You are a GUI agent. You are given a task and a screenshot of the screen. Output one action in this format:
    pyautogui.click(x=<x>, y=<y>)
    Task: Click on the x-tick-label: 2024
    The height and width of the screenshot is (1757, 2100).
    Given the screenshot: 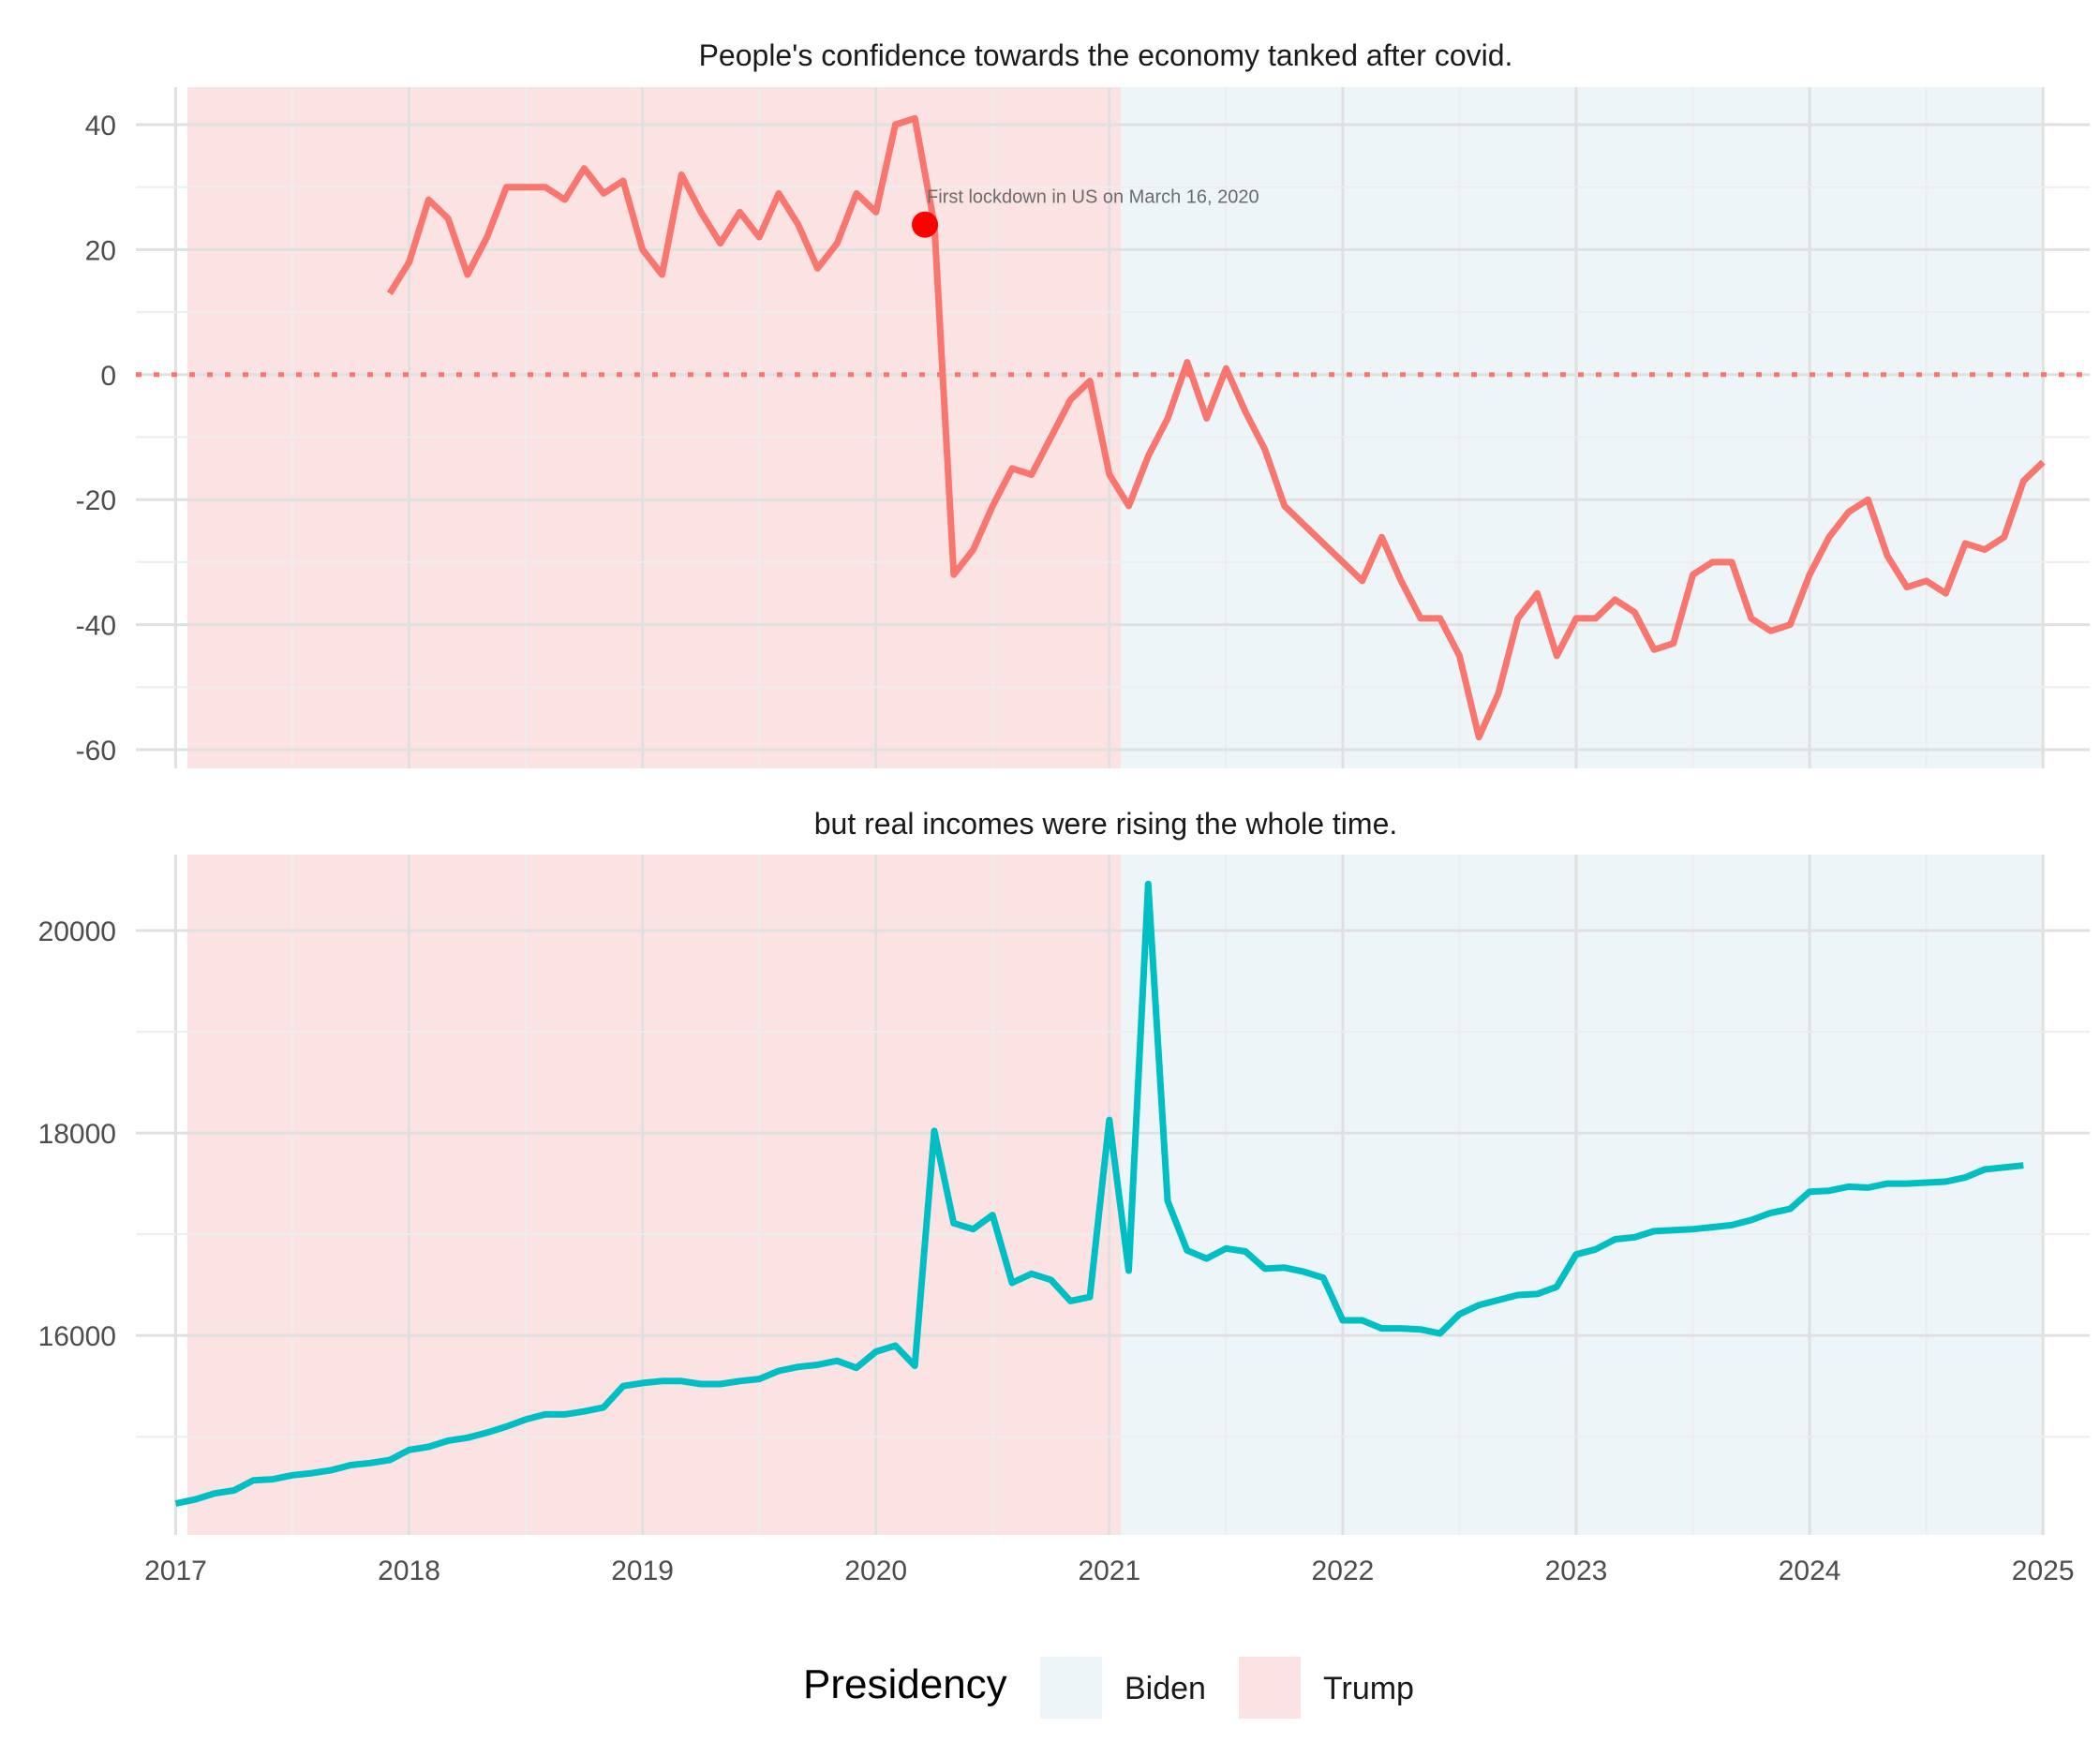 What is the action you would take?
    pyautogui.click(x=1810, y=1571)
    